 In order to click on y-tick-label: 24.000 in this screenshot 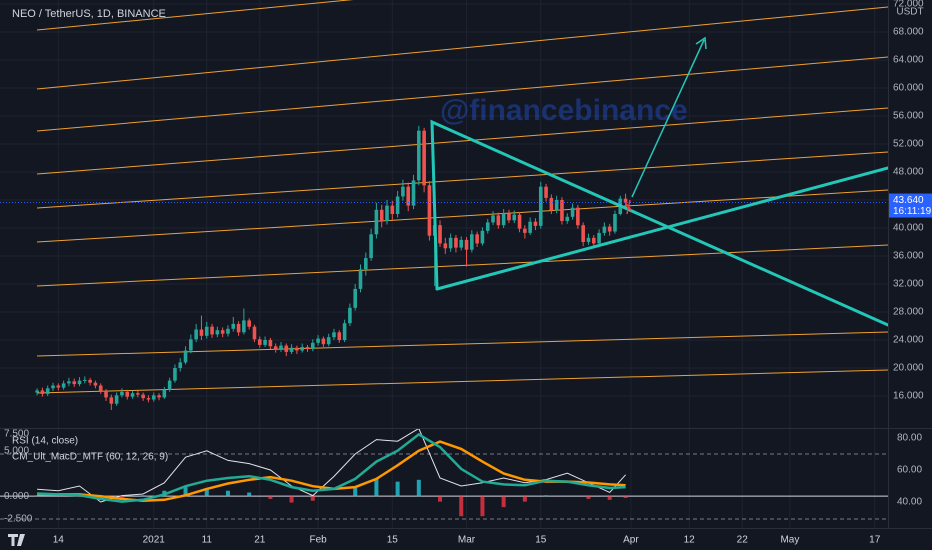, I will do `click(908, 340)`.